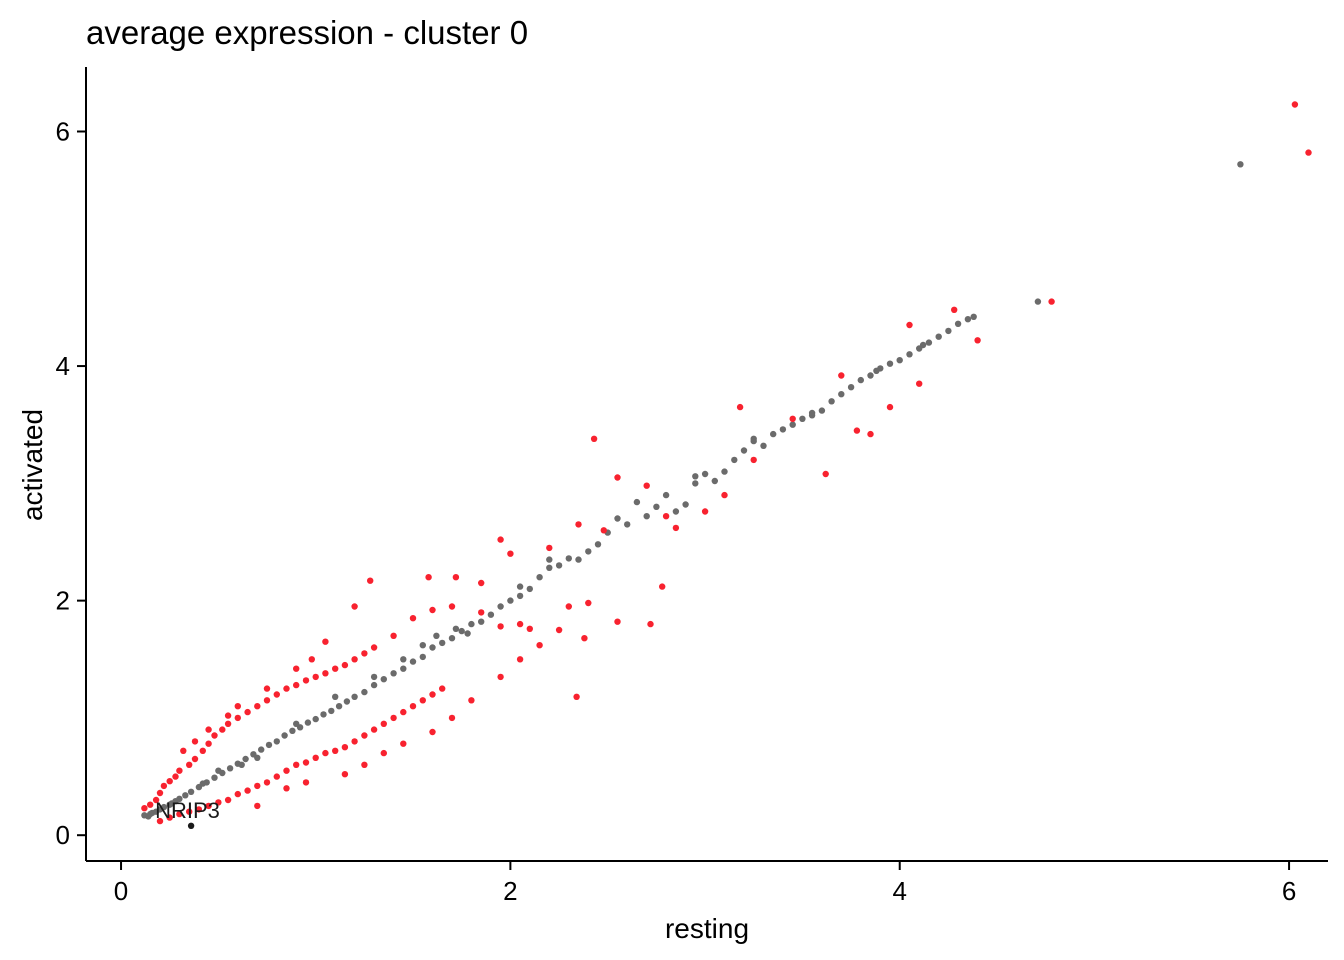 The height and width of the screenshot is (960, 1344). I want to click on annotations: NRIP3, so click(187, 813).